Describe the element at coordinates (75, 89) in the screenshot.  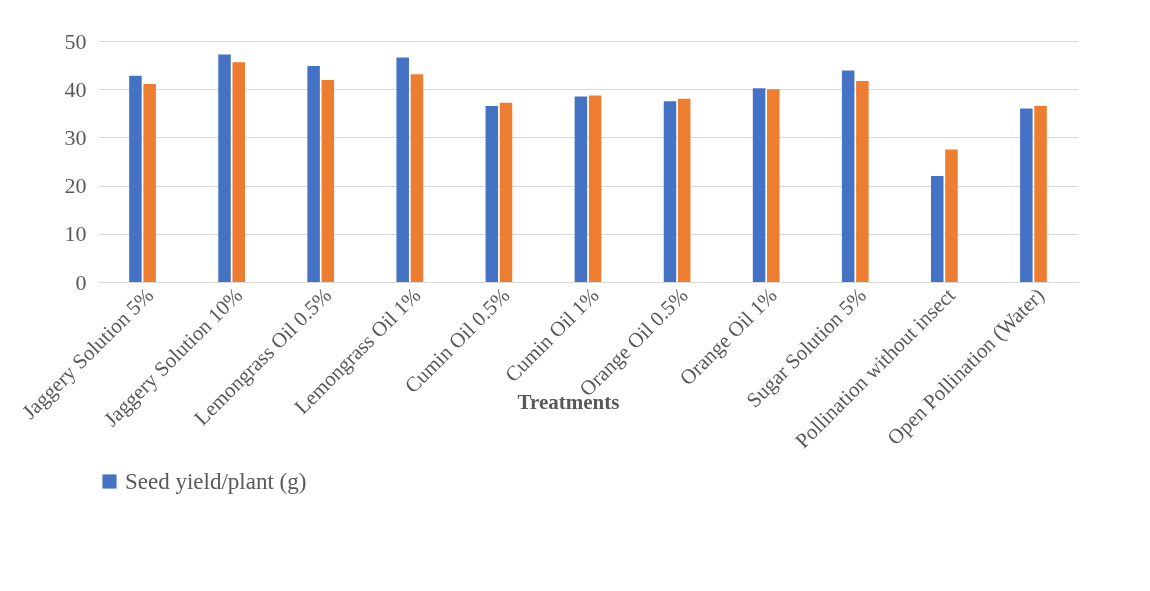
I see `y-tick-label: 40` at that location.